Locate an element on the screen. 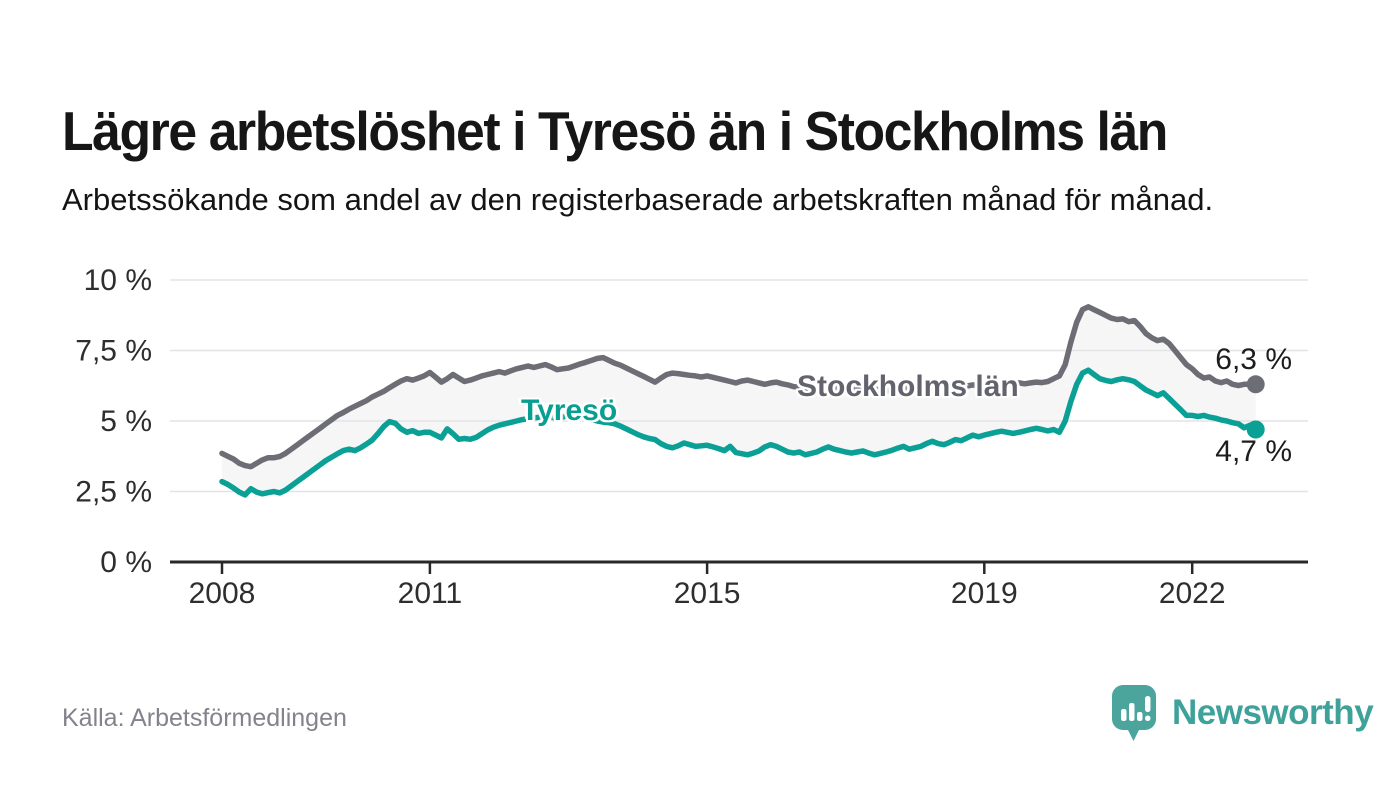 Image resolution: width=1400 pixels, height=794 pixels. stockholm-end-dot is located at coordinates (1255, 384).